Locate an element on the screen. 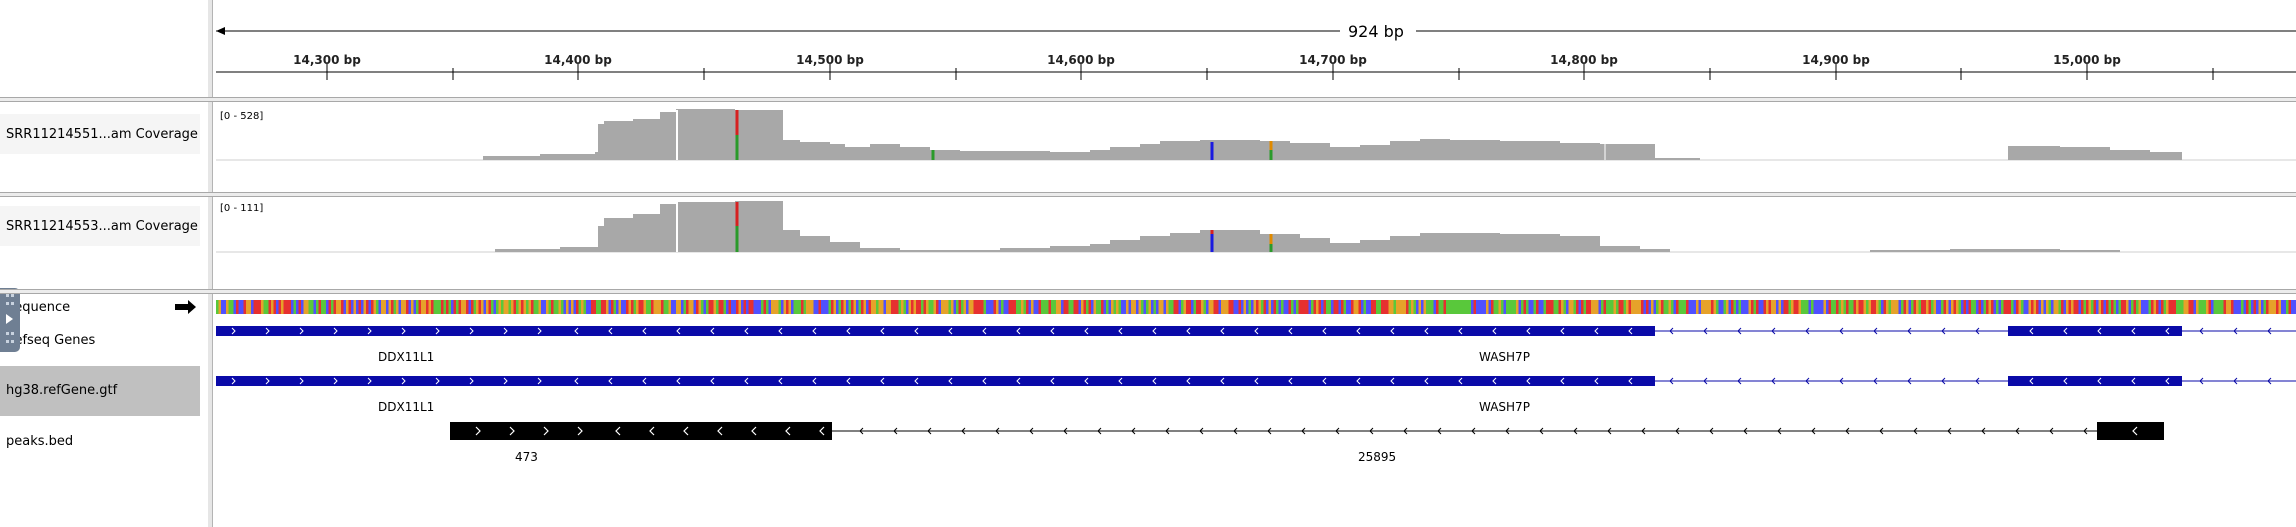 This screenshot has height=527, width=2296. track-label-bg-coverage2 is located at coordinates (100, 226).